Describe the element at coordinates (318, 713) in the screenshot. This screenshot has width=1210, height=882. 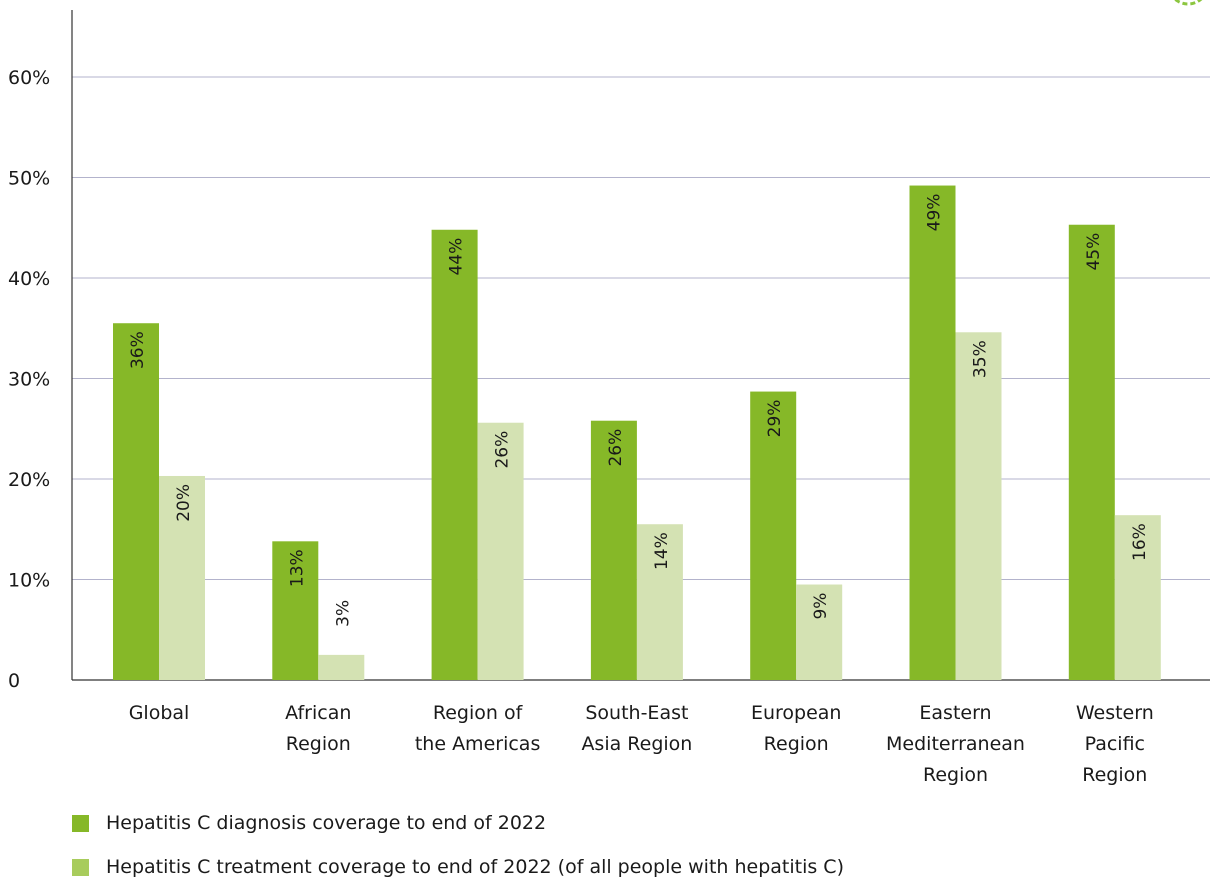
I see `x-tick-label: African` at that location.